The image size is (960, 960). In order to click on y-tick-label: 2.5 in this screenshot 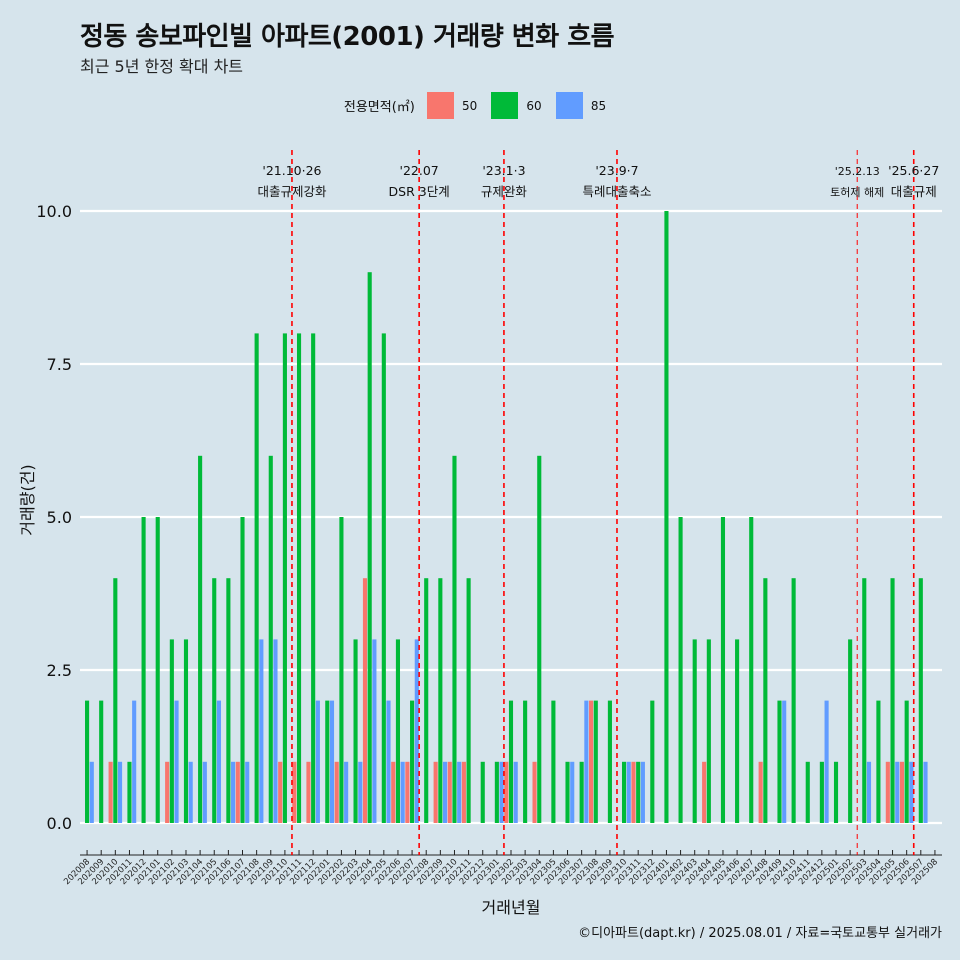, I will do `click(59, 670)`.